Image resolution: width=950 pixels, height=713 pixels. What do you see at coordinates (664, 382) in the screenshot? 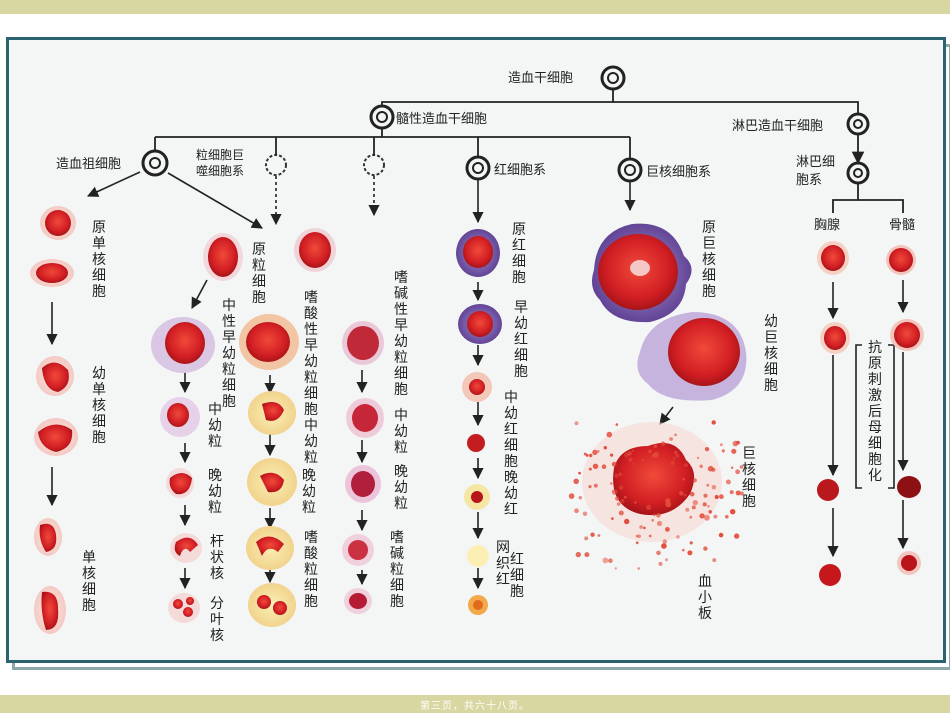
I see `megakaryocyte-series-cells` at bounding box center [664, 382].